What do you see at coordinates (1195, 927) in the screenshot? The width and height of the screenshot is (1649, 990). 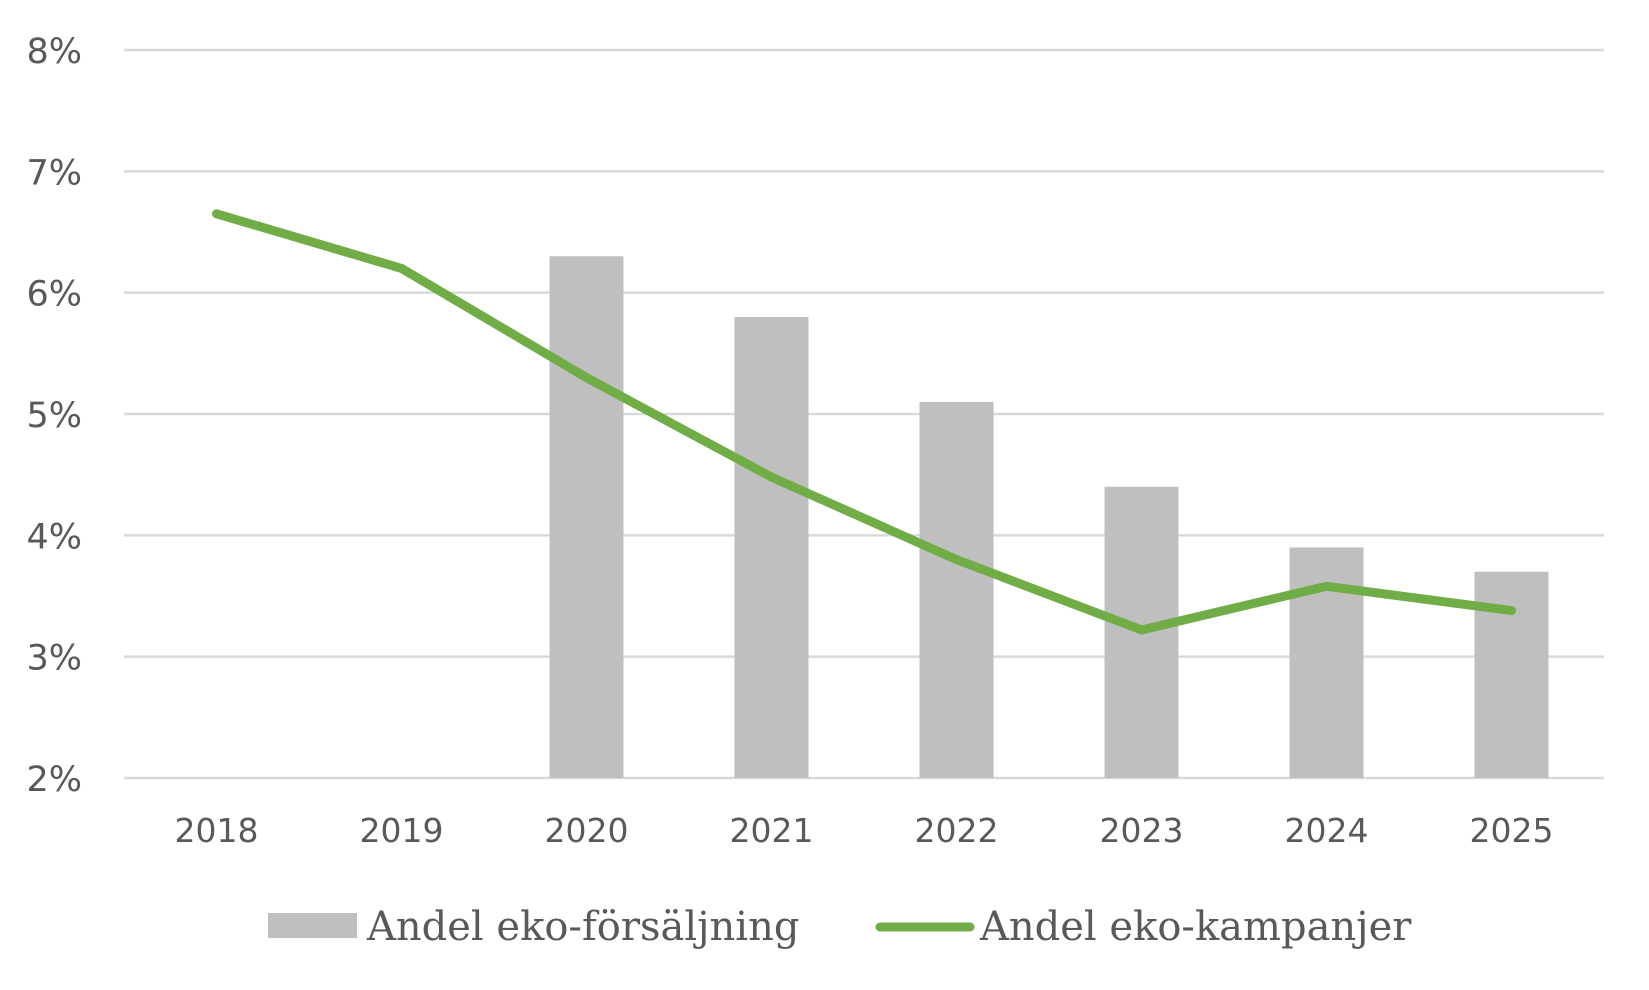 I see `legend-label-line: Andel eko-kampanjer` at bounding box center [1195, 927].